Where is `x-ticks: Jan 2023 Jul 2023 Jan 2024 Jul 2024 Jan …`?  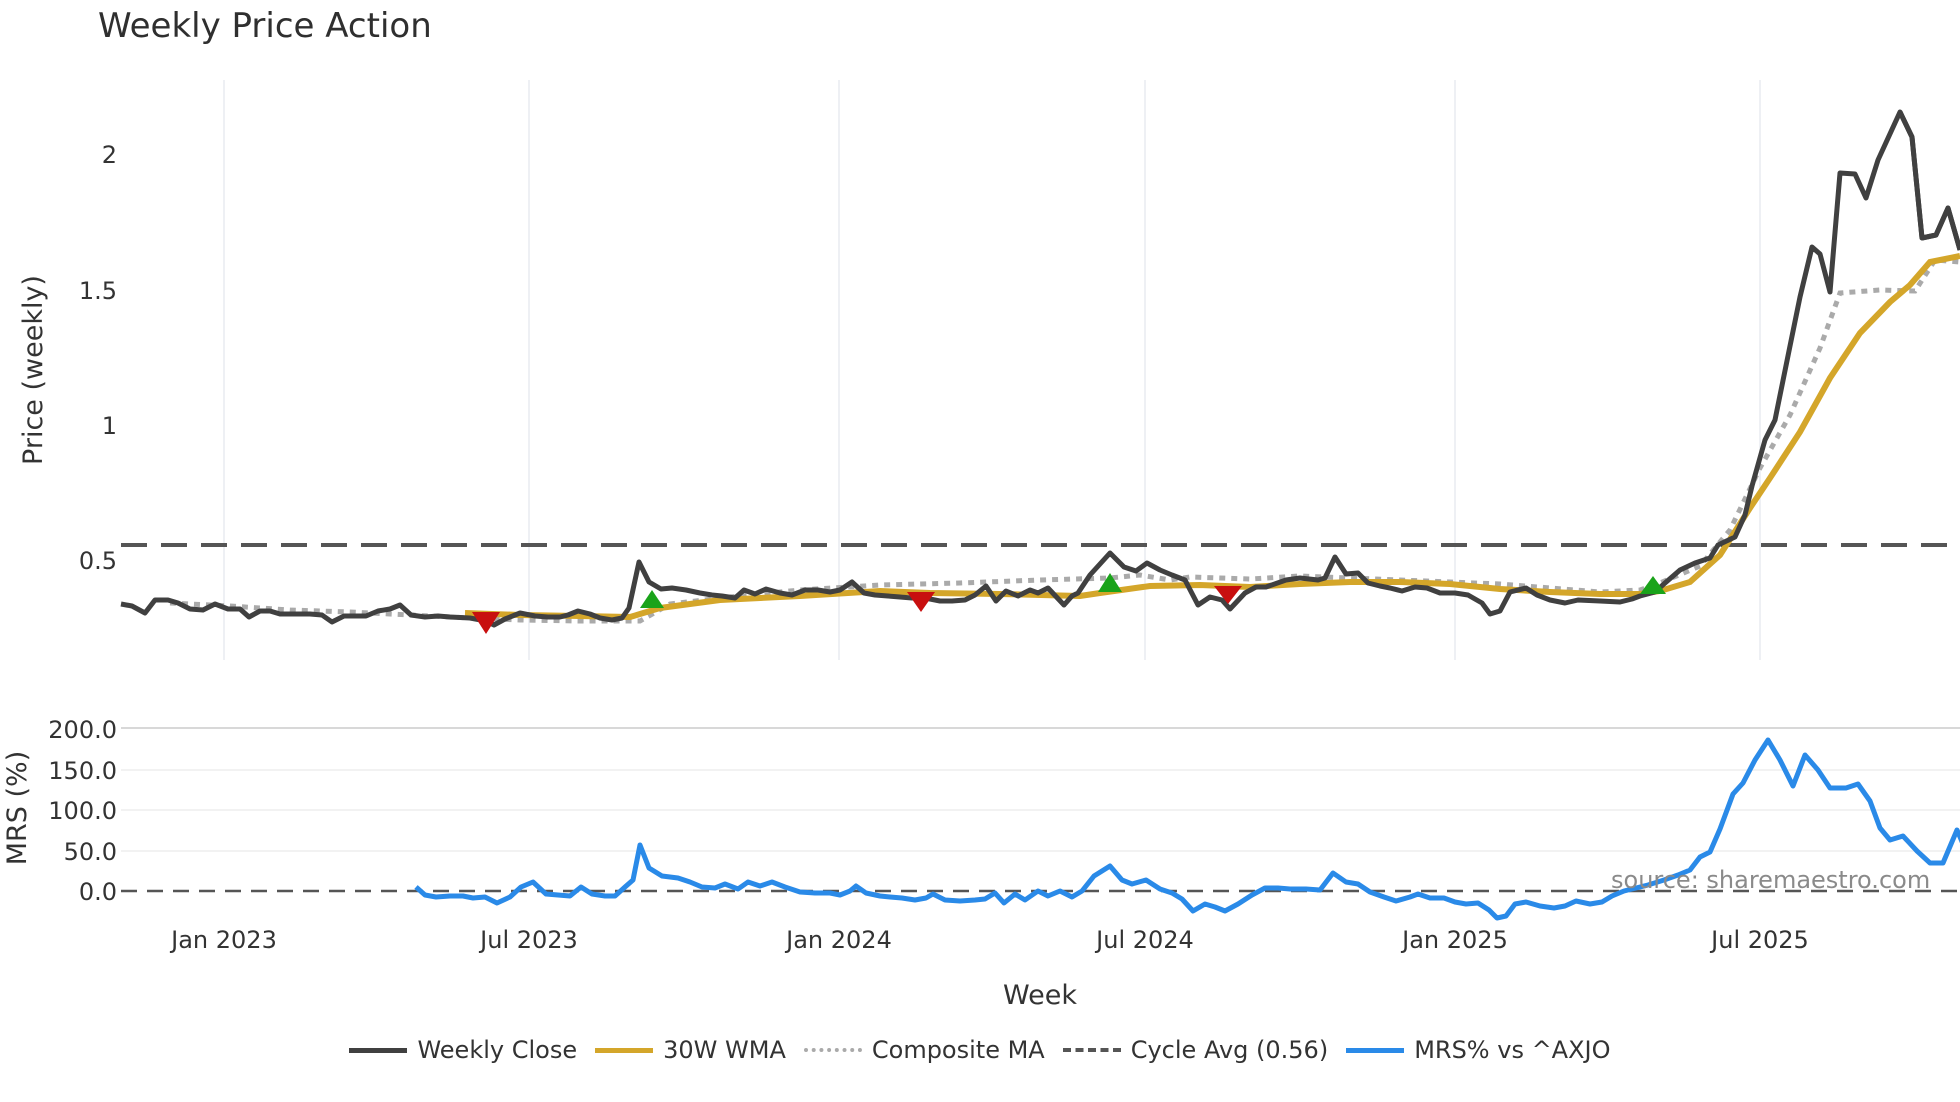
x-ticks: Jan 2023 Jul 2023 Jan 2024 Jul 2024 Jan … is located at coordinates (989, 940).